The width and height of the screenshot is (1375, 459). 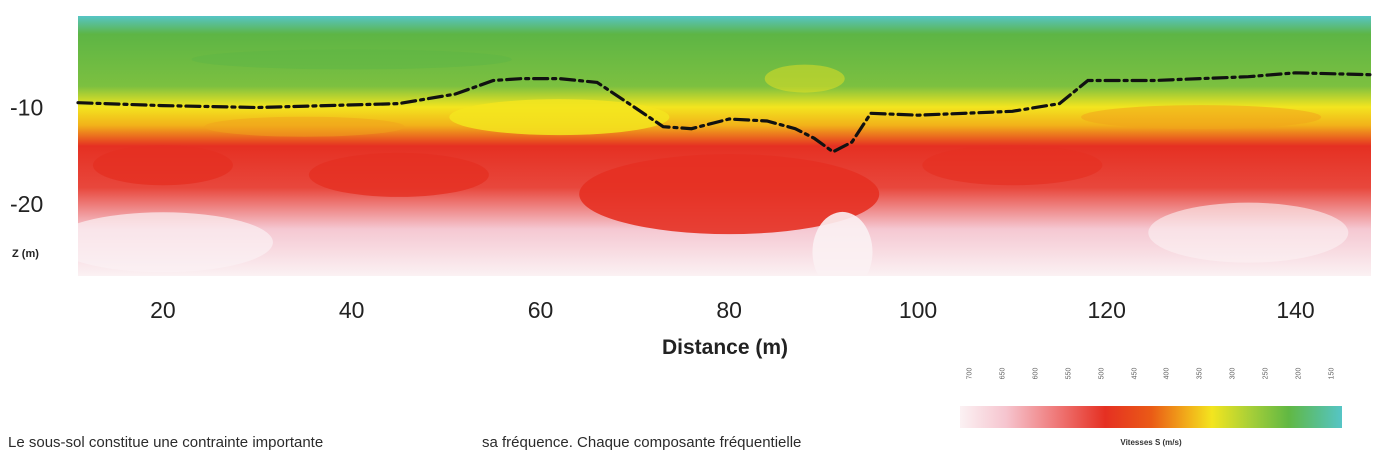 I want to click on x-tick-label: 80, so click(x=729, y=310).